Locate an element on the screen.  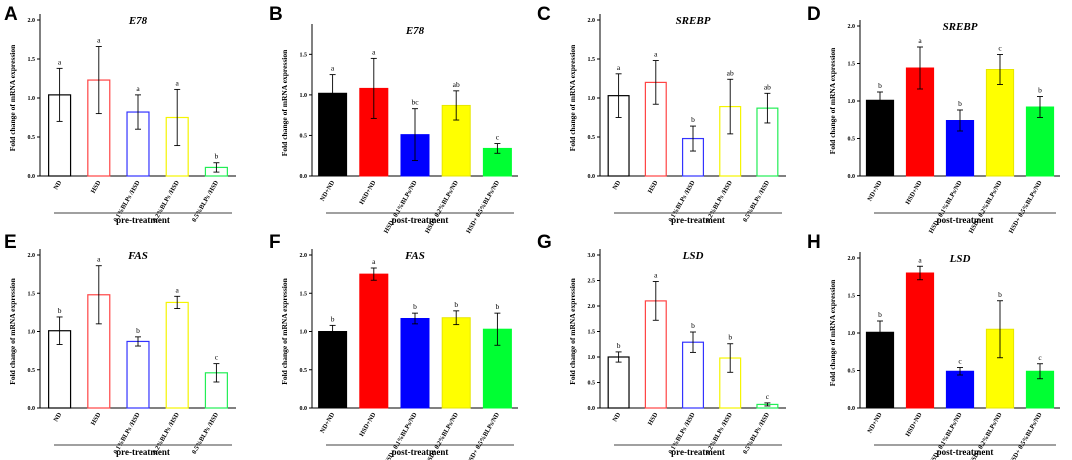
panel-letter: G is located at coordinates (544, 242).